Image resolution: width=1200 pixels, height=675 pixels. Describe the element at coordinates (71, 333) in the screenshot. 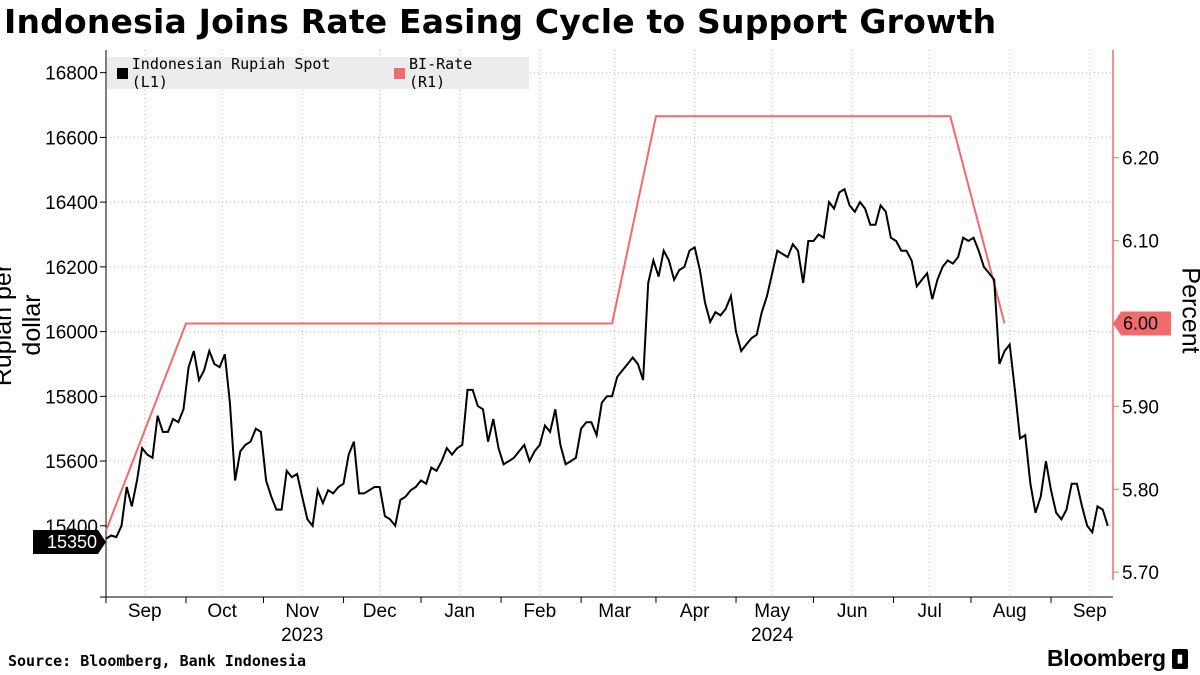

I see `left-tick-label: 16000` at that location.